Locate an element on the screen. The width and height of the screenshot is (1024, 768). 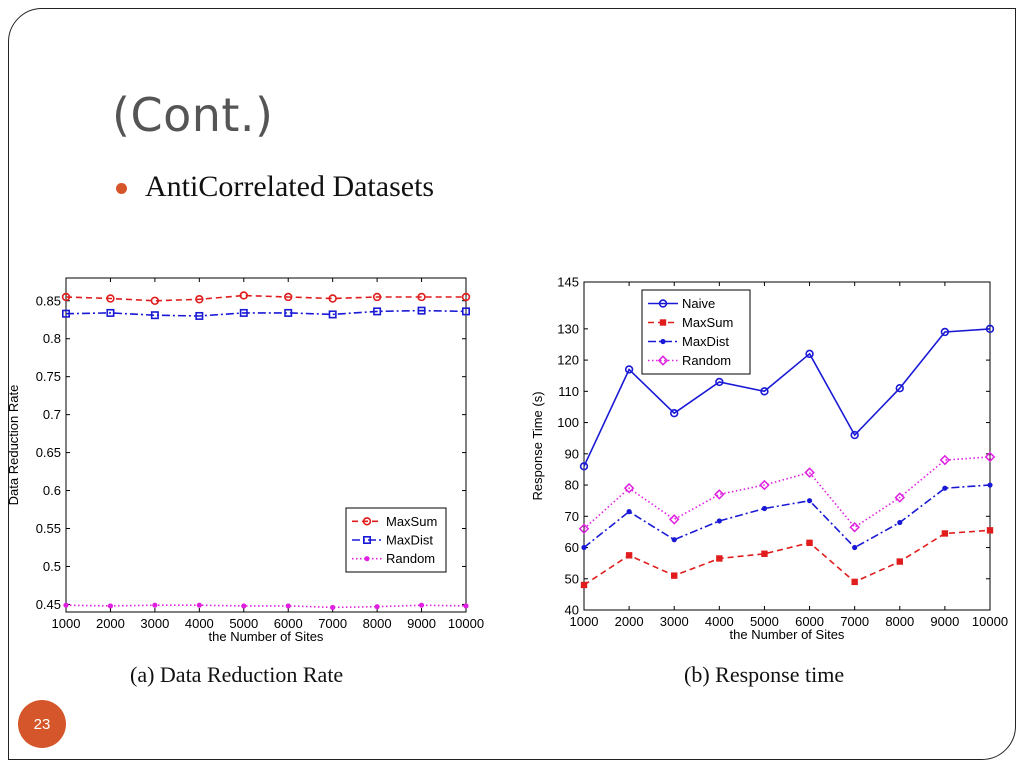
legend-label-maxsum: MaxSum is located at coordinates (707, 322).